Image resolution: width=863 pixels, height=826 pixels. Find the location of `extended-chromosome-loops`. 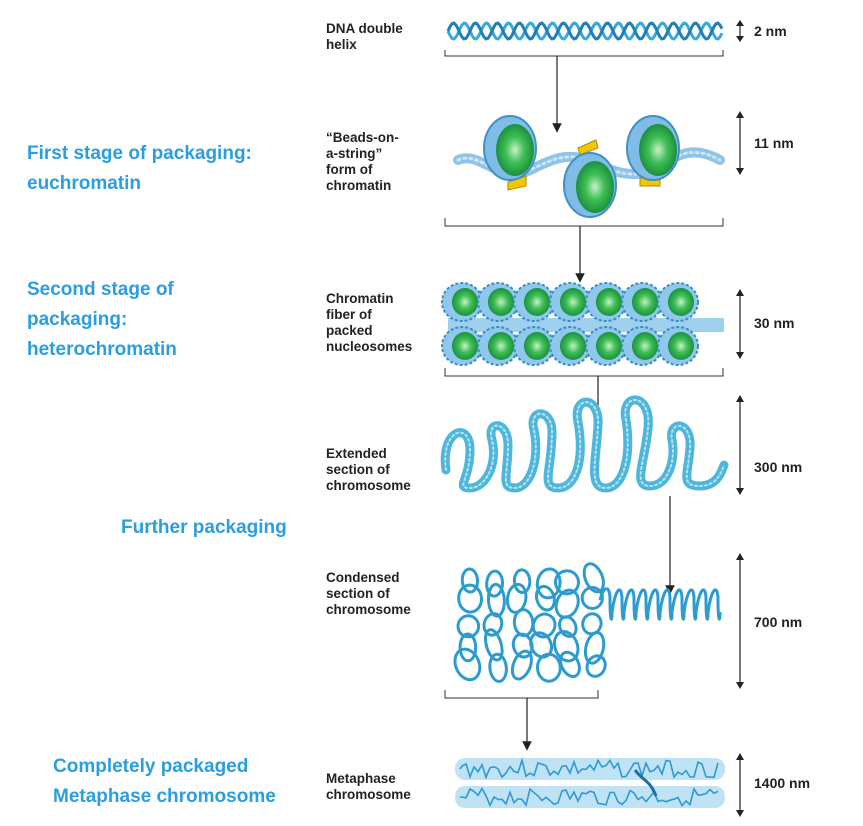

extended-chromosome-loops is located at coordinates (584, 444).